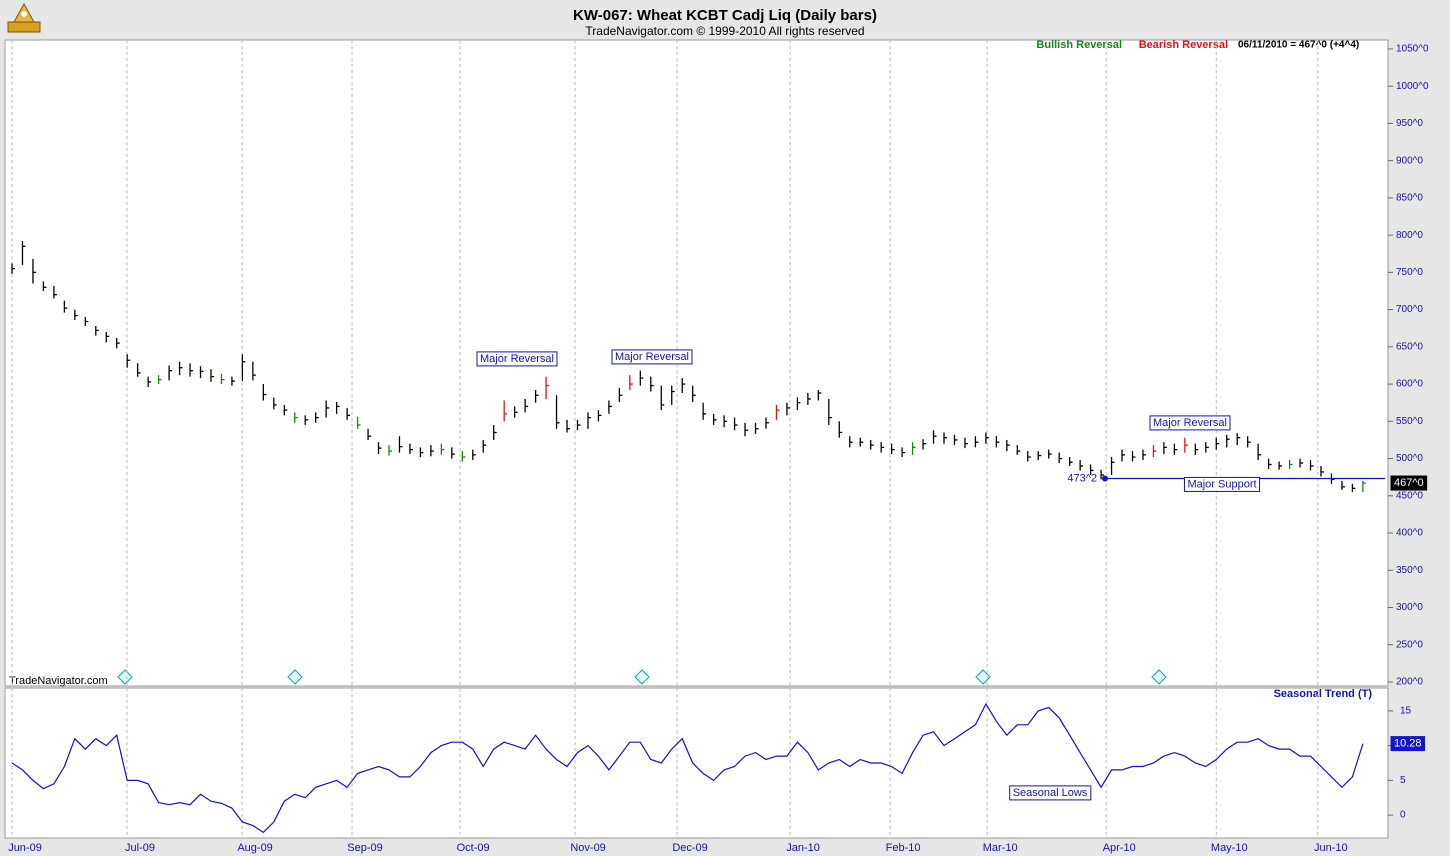 This screenshot has height=856, width=1450. Describe the element at coordinates (1412, 49) in the screenshot. I see `y-tick-label: 1050^0` at that location.